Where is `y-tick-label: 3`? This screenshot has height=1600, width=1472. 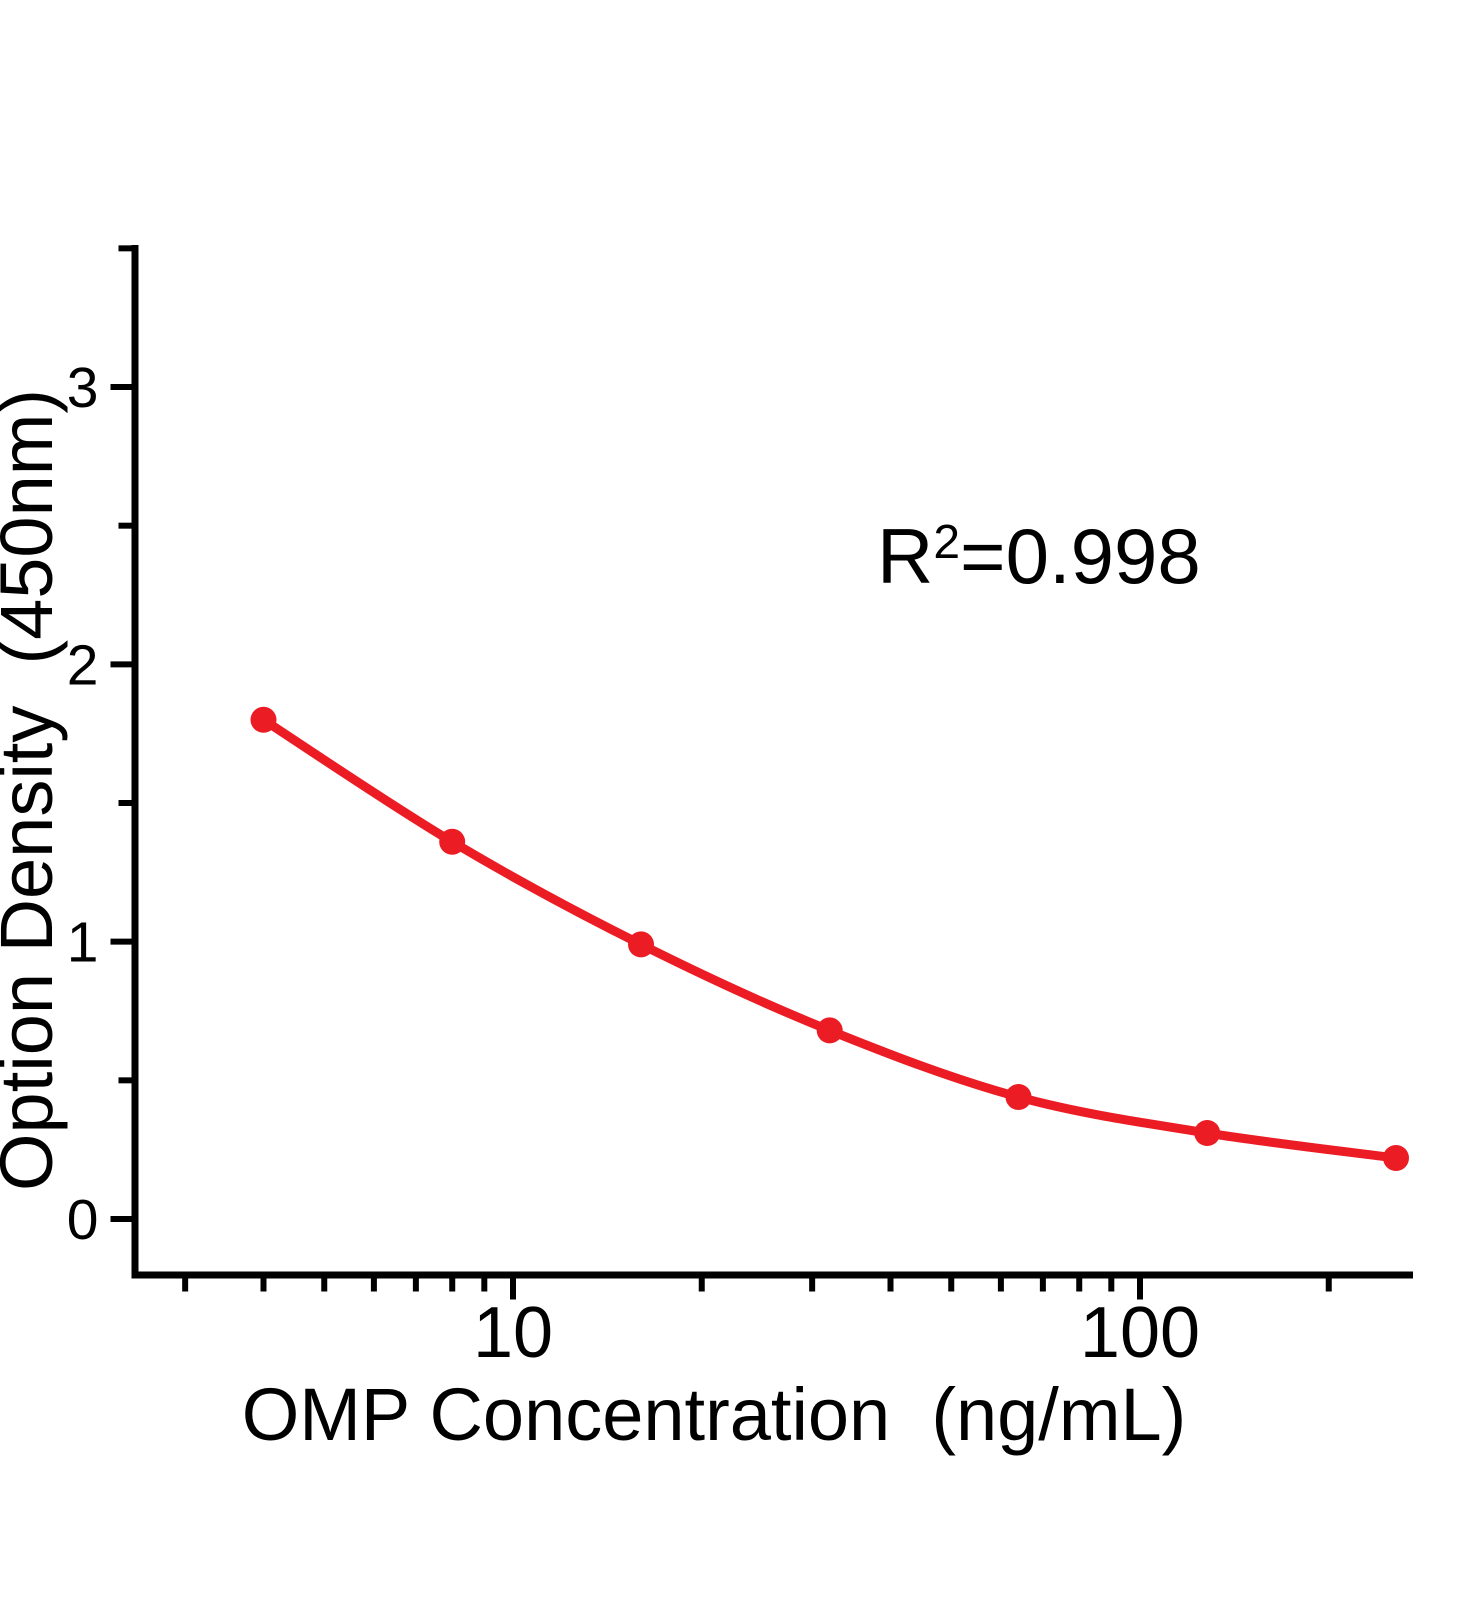
y-tick-label: 3 is located at coordinates (83, 388).